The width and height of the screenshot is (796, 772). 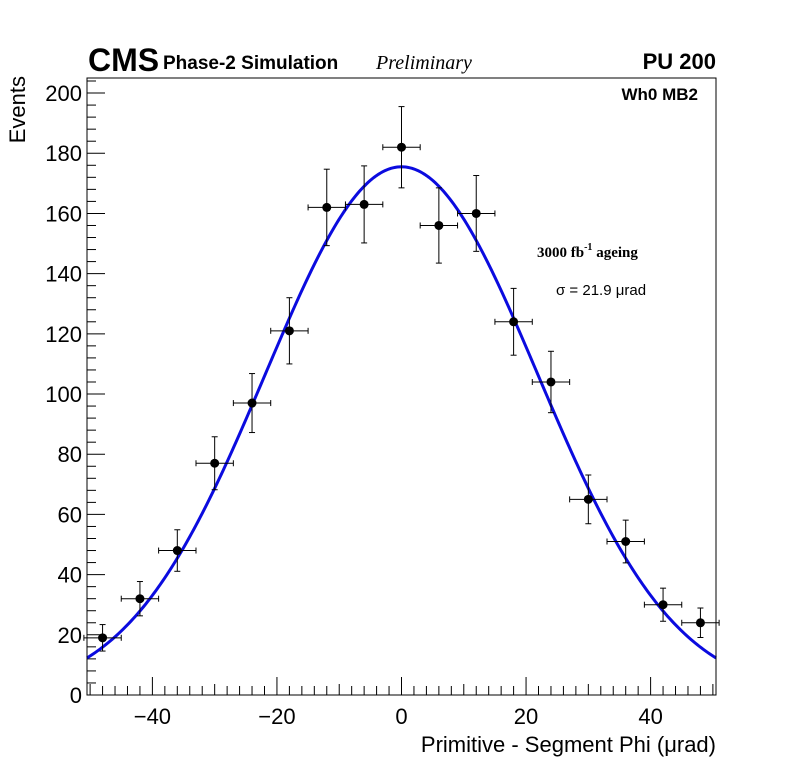 What do you see at coordinates (423, 63) in the screenshot?
I see `status-label: Preliminary` at bounding box center [423, 63].